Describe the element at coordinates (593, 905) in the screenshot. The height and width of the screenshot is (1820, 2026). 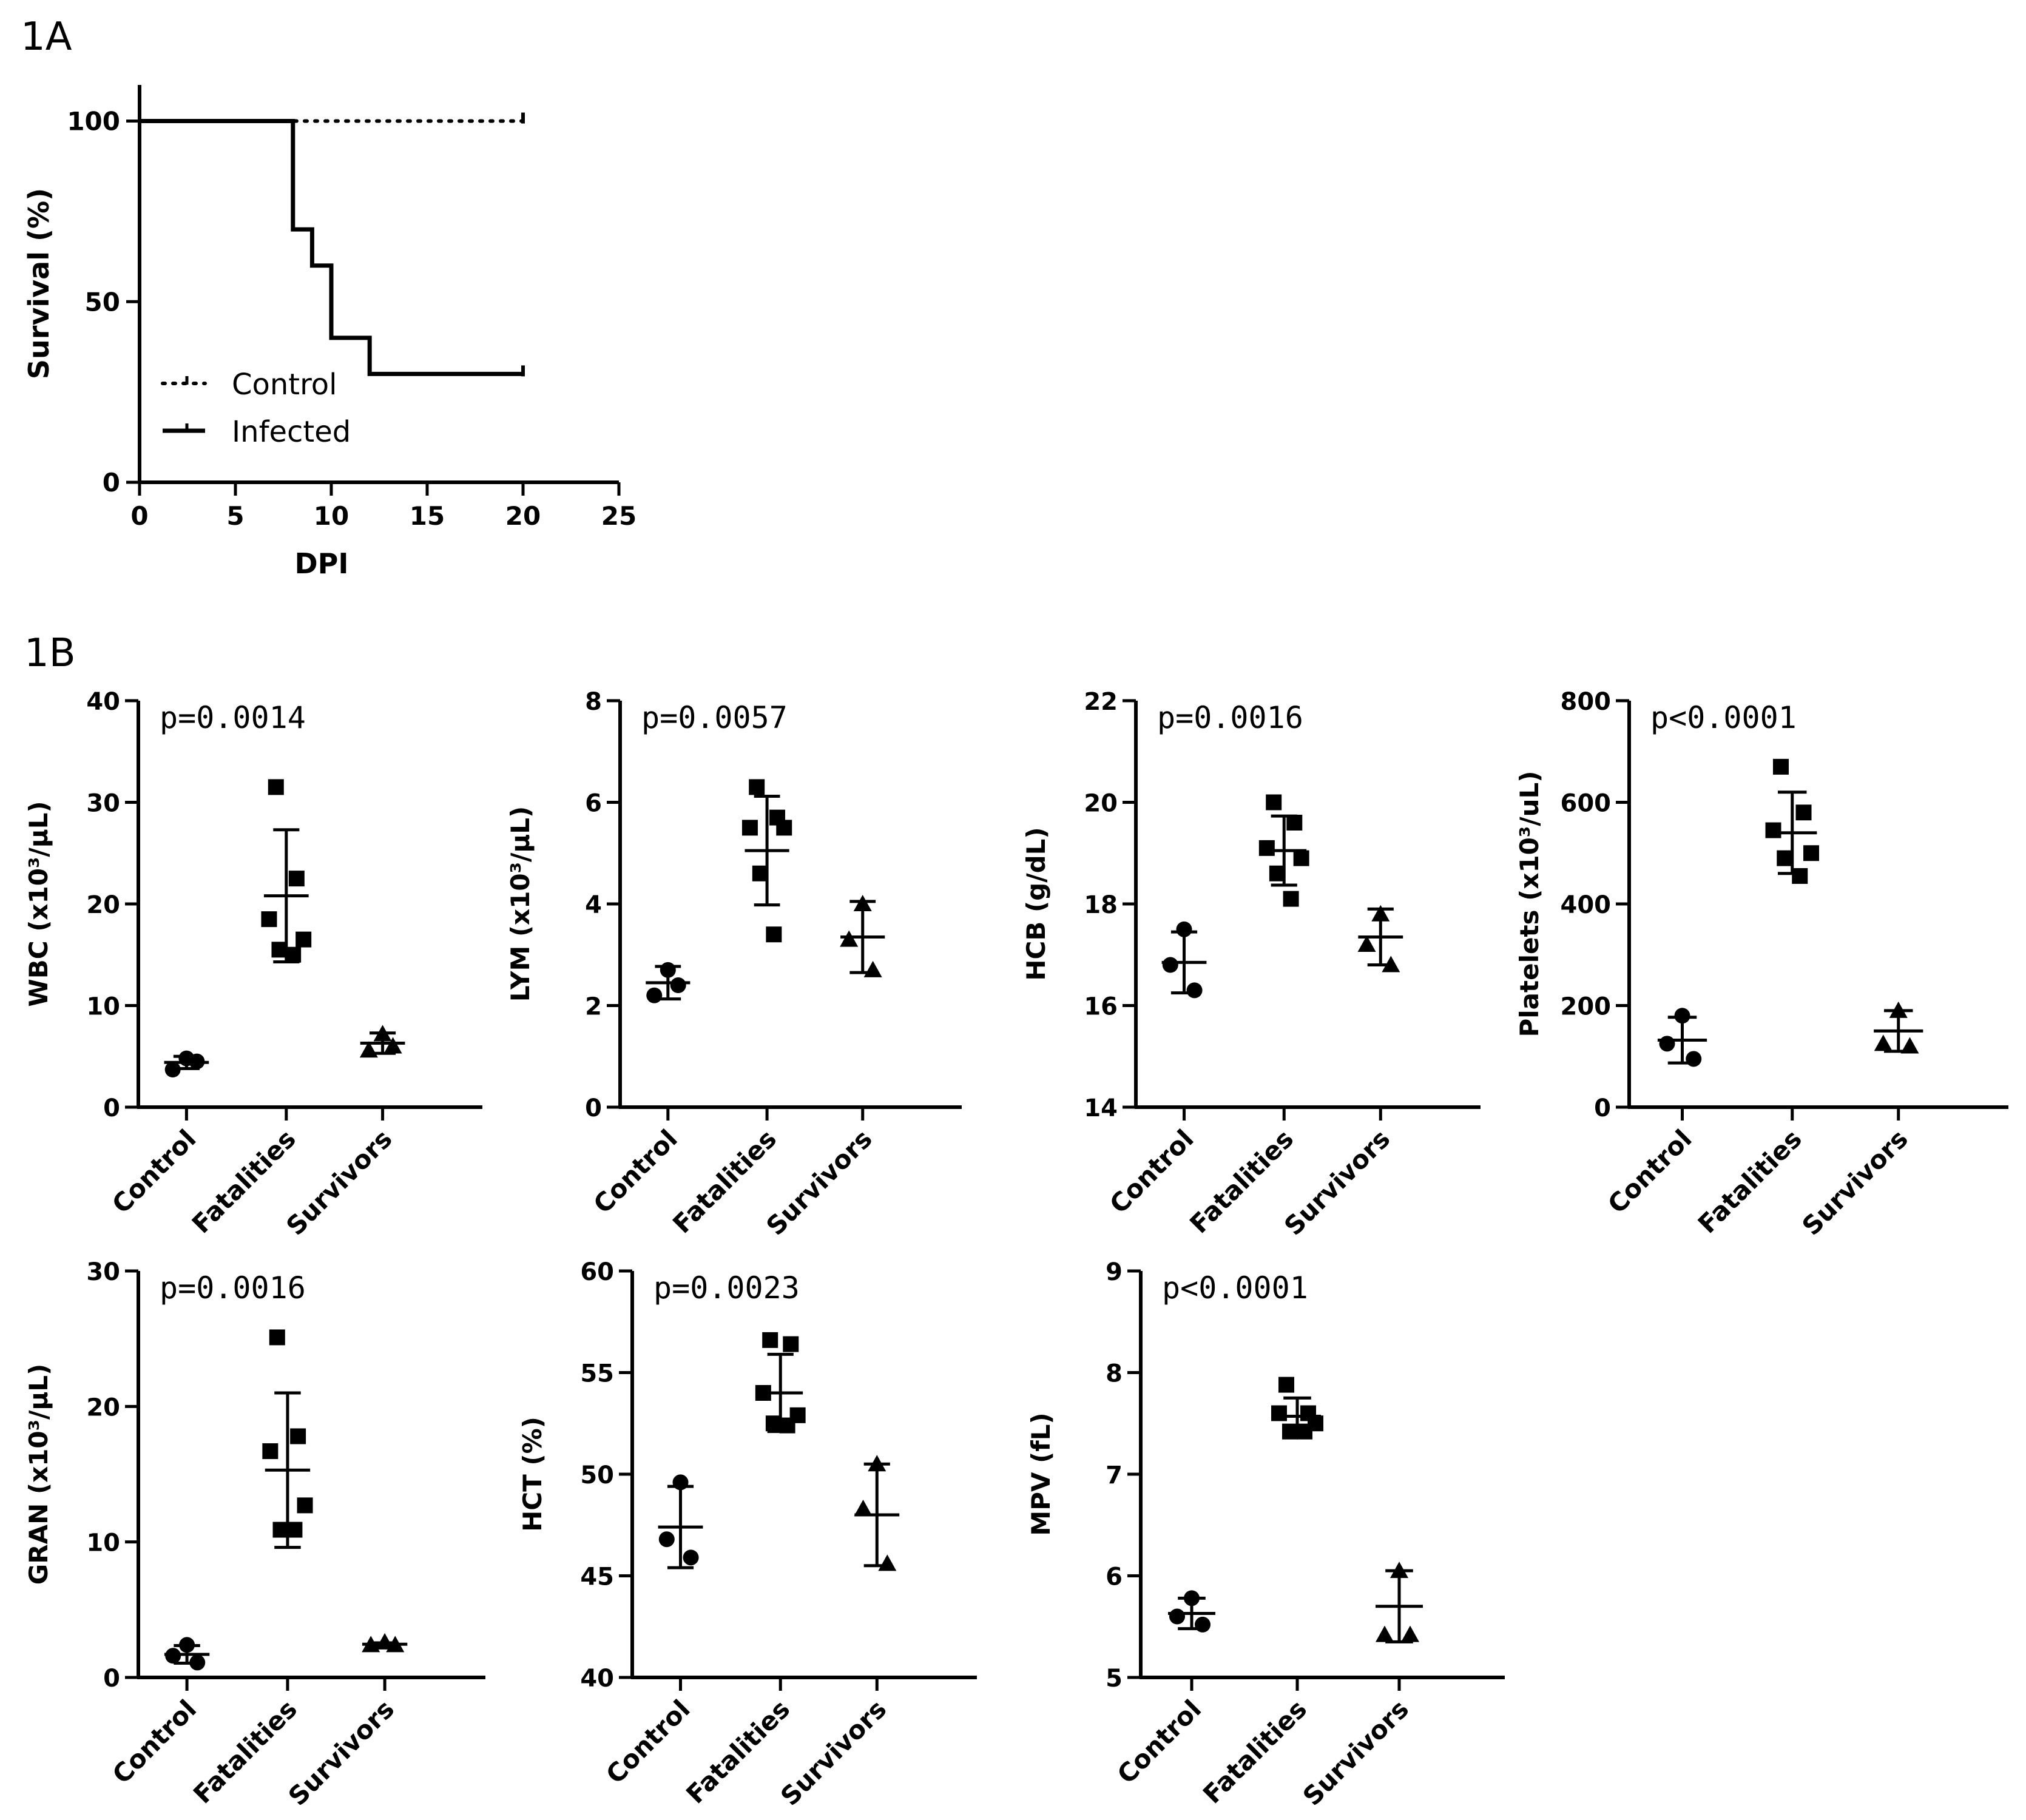
I see `y-tick-label: 4` at that location.